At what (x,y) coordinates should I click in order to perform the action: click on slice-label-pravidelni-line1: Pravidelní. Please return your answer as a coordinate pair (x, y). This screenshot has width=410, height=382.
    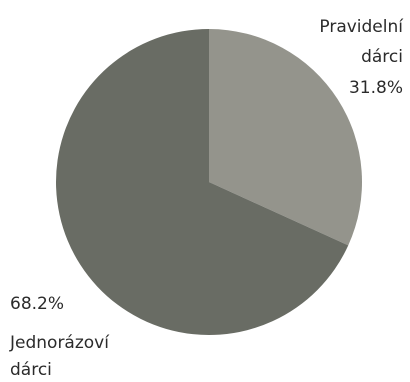
    Looking at the image, I should click on (361, 27).